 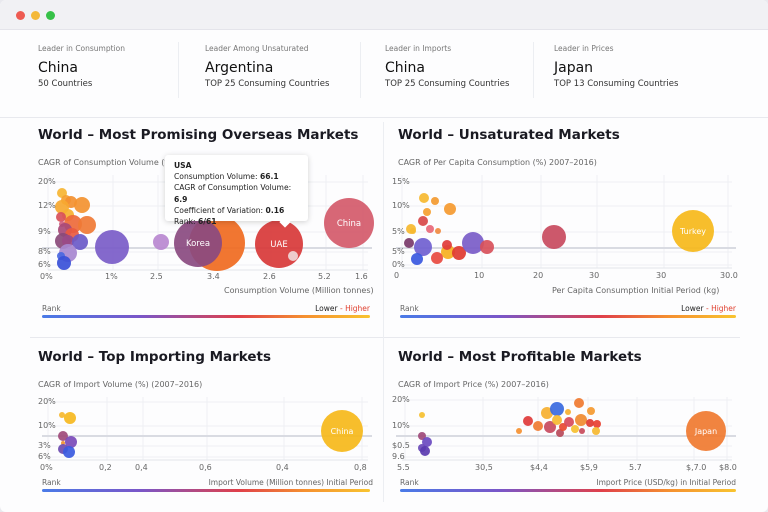 What do you see at coordinates (401, 425) in the screenshot?
I see `y-tick-label: 10%` at bounding box center [401, 425].